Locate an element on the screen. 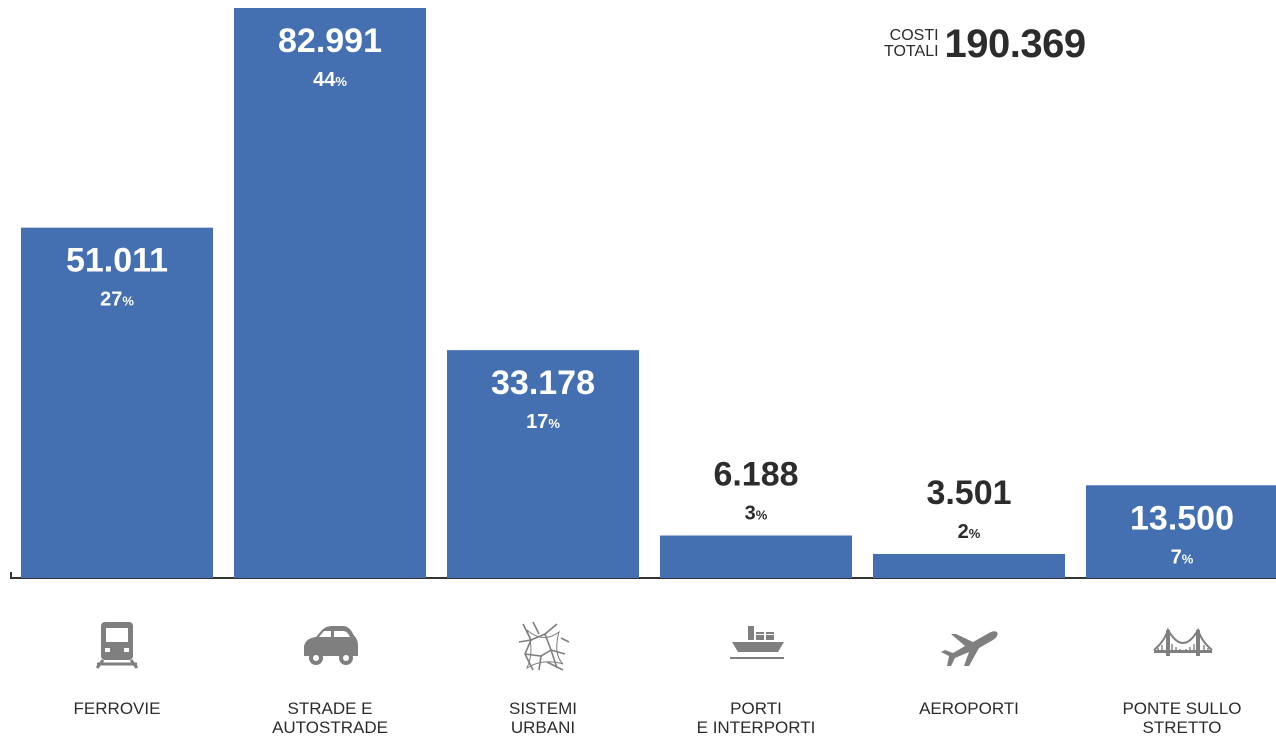 The image size is (1276, 741). category-label-line: E INTERPORTI is located at coordinates (756, 727).